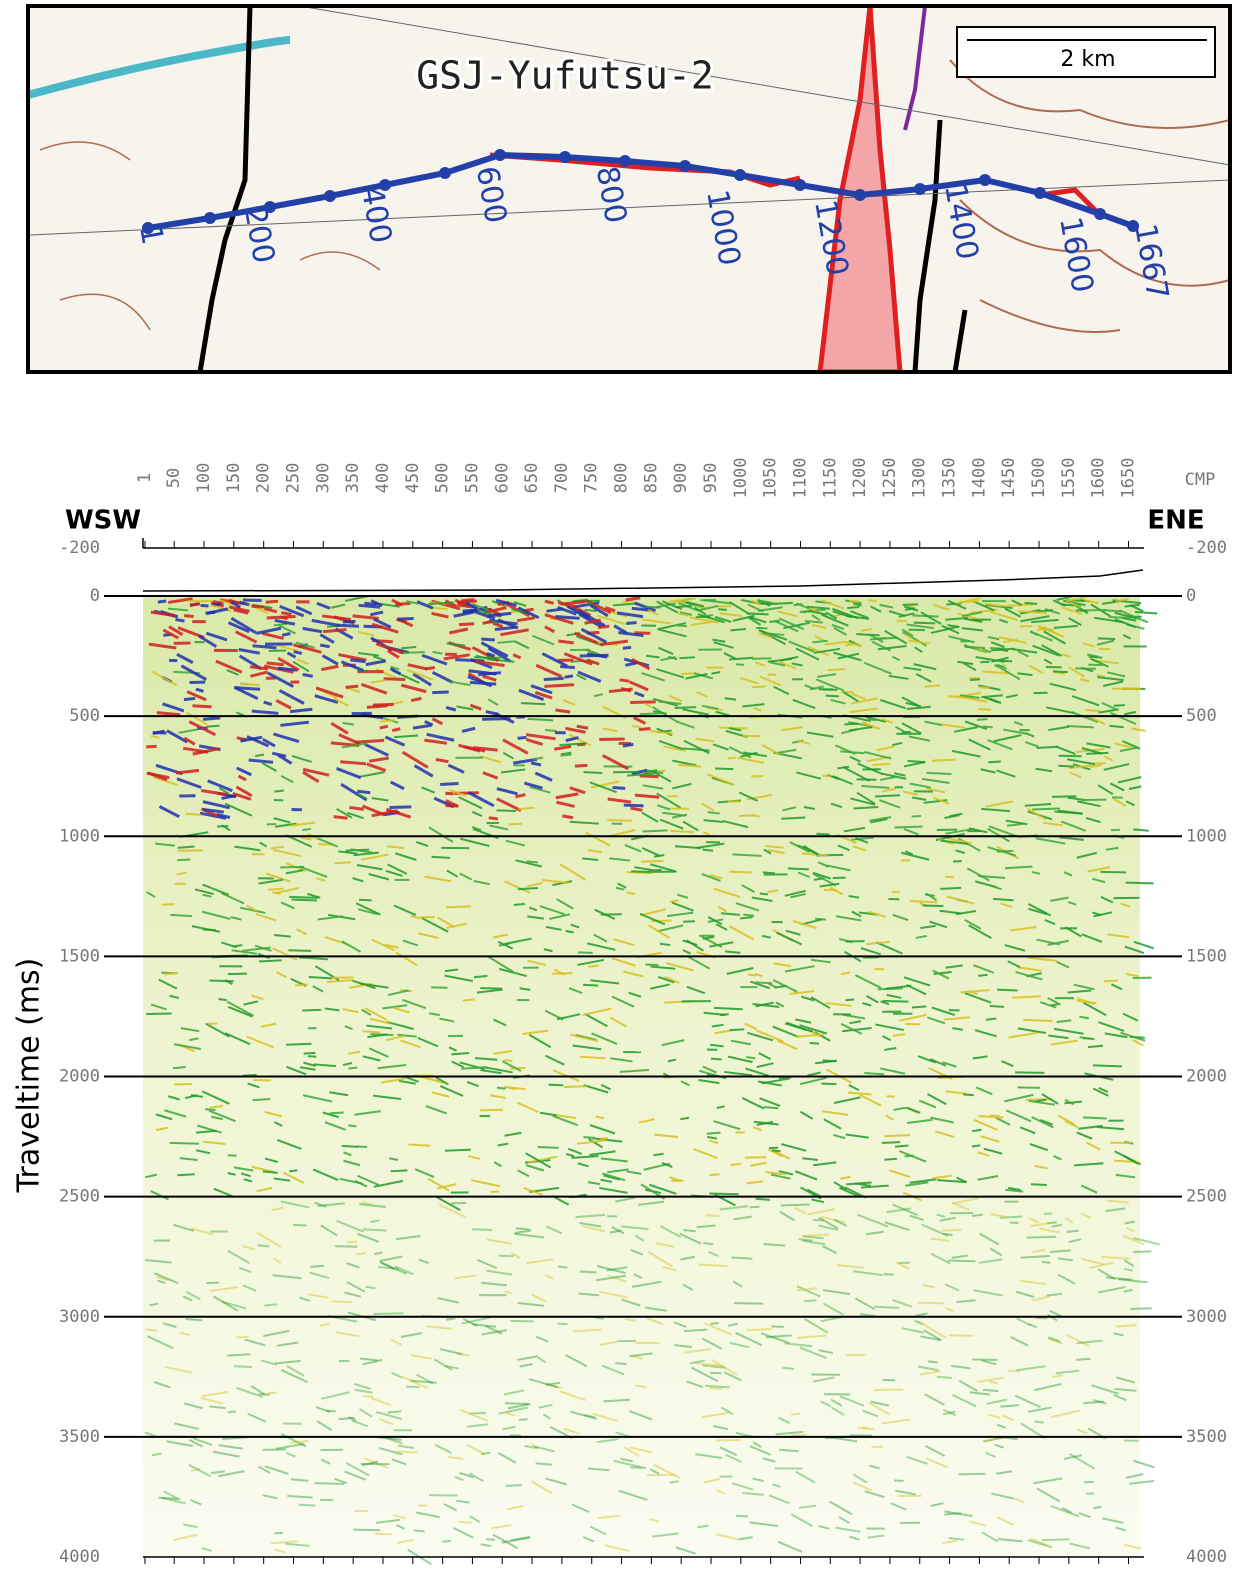  What do you see at coordinates (1099, 478) in the screenshot?
I see `x-tick-label: 1600` at bounding box center [1099, 478].